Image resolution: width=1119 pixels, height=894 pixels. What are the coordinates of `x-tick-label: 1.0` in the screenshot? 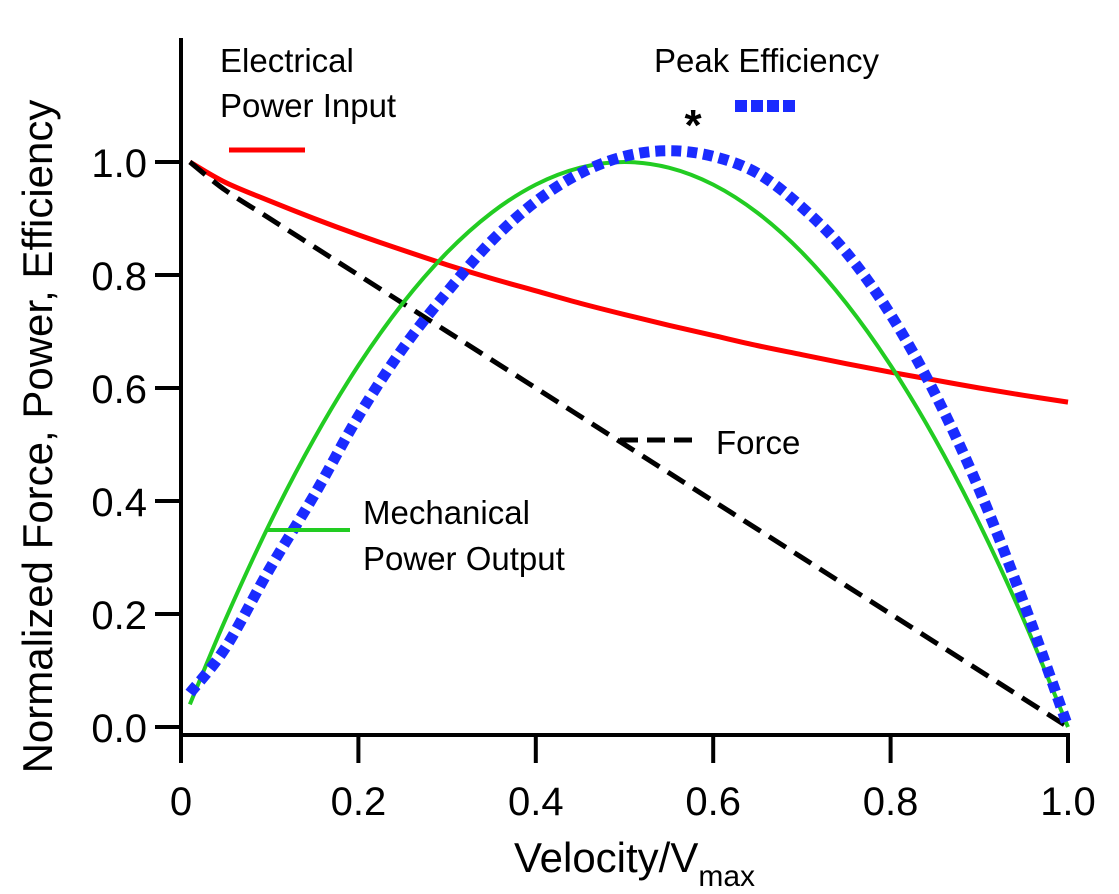 It's located at (1068, 802).